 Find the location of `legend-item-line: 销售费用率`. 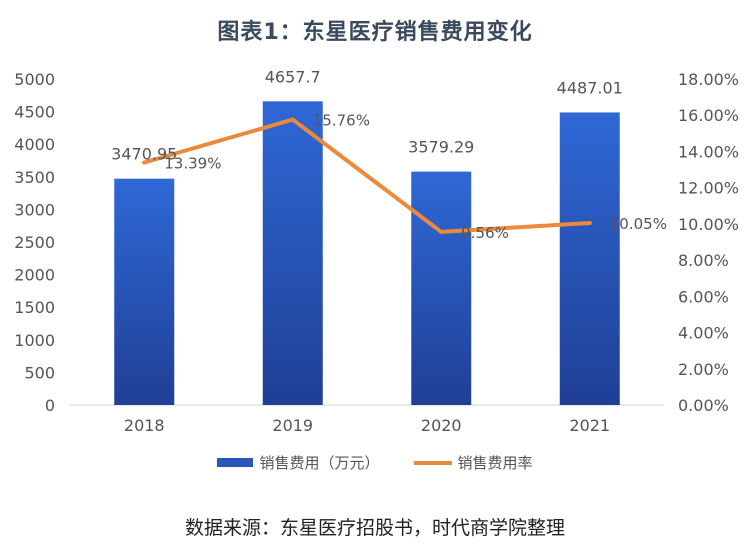

legend-item-line: 销售费用率 is located at coordinates (473, 462).